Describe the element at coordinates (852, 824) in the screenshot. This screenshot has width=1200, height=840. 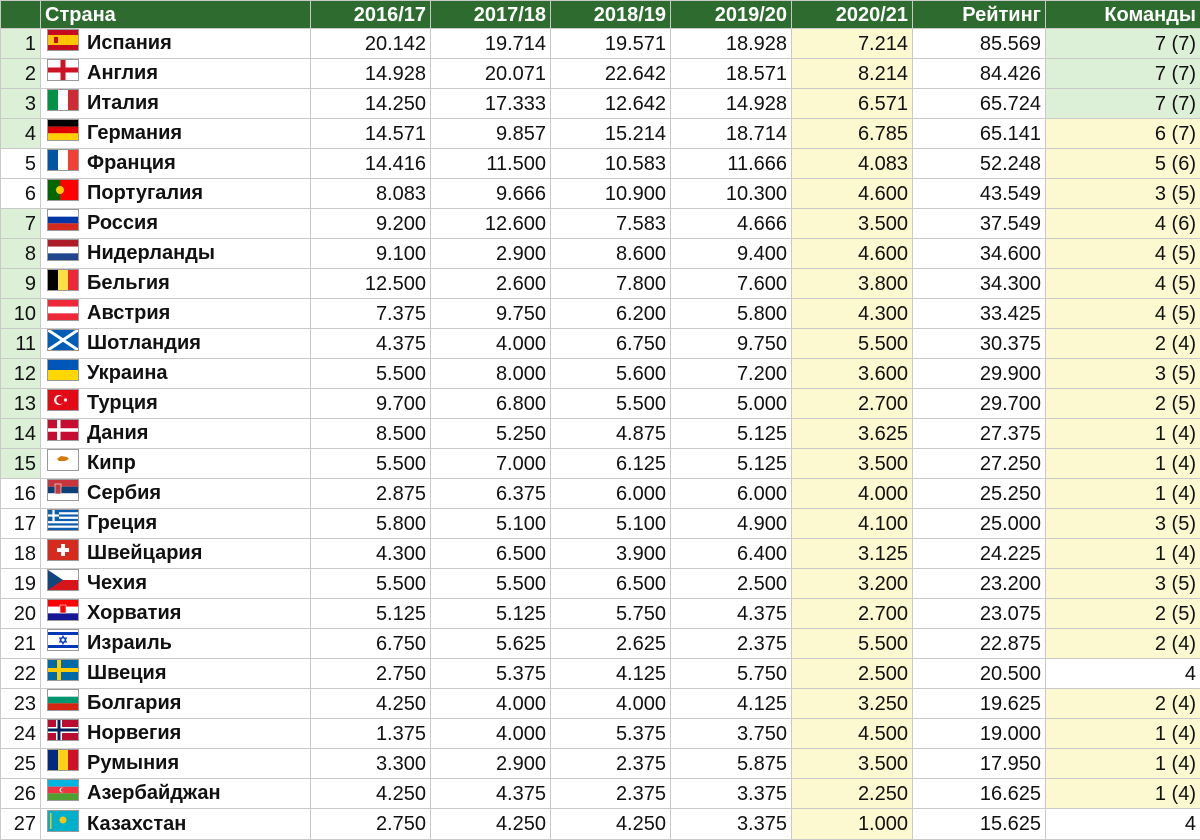
I see `value-2020-21: 1.000` at that location.